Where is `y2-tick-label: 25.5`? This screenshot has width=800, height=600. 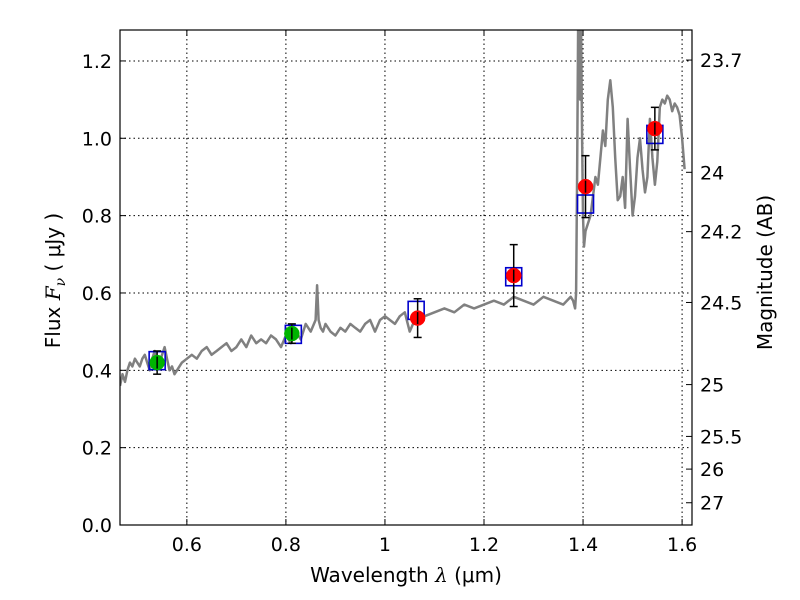
y2-tick-label: 25.5 is located at coordinates (721, 437).